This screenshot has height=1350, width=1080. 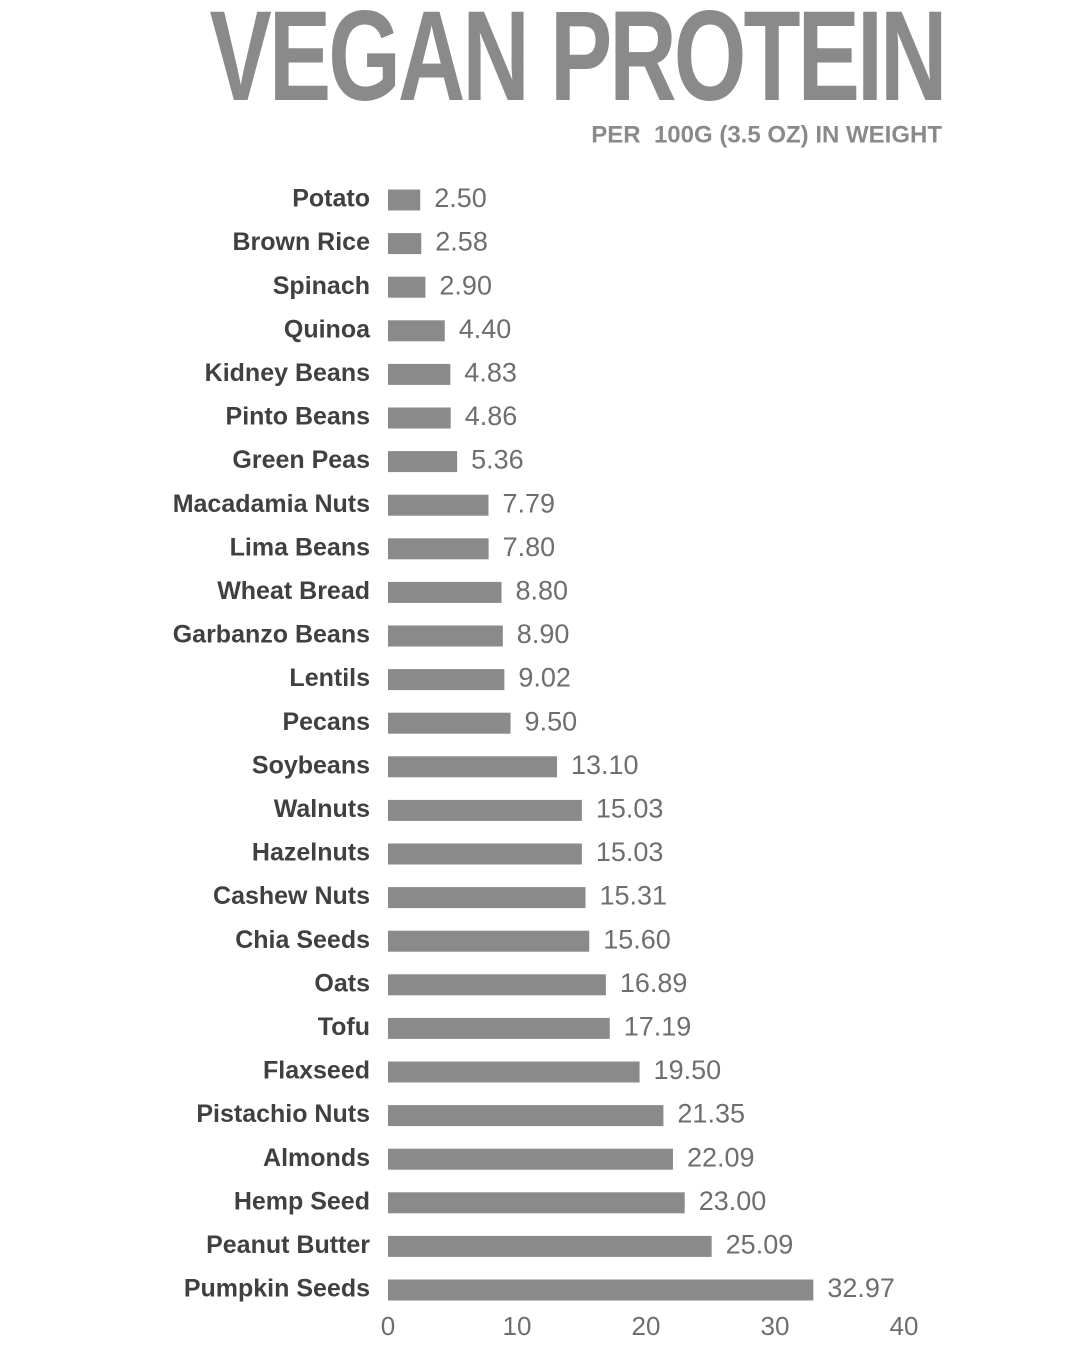 I want to click on category-label: Macadamia Nuts, so click(x=271, y=504).